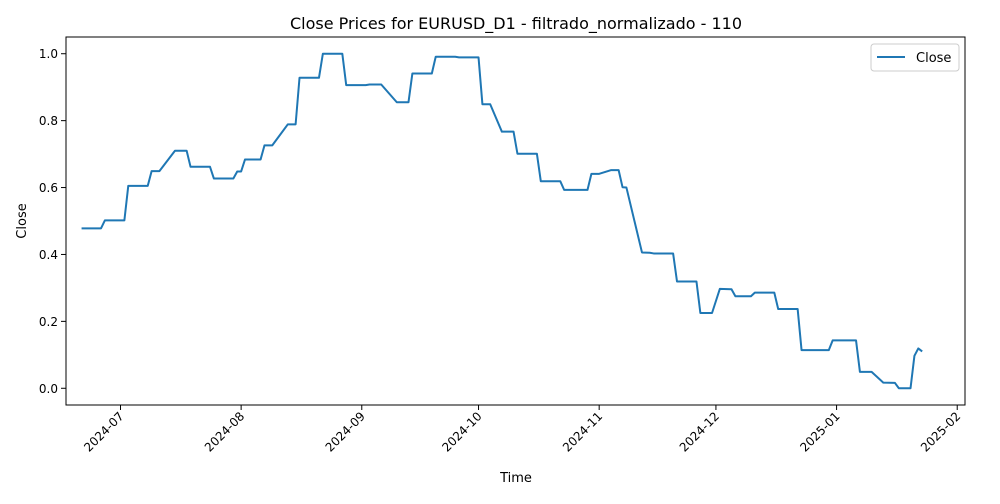  What do you see at coordinates (48, 255) in the screenshot?
I see `y-tick-label: 0.4` at bounding box center [48, 255].